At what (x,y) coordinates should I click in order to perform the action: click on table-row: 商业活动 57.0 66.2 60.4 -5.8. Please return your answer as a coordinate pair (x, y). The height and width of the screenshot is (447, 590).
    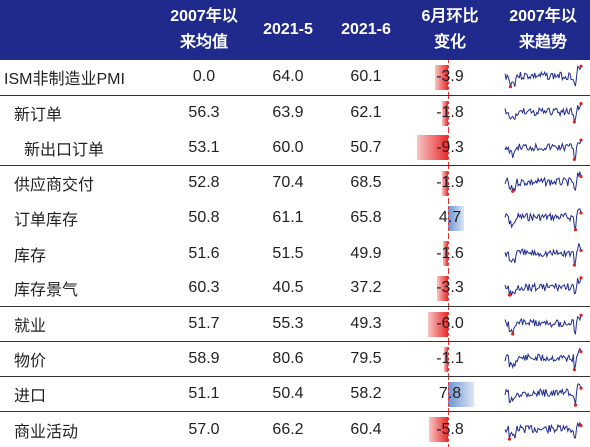
    Looking at the image, I should click on (295, 429).